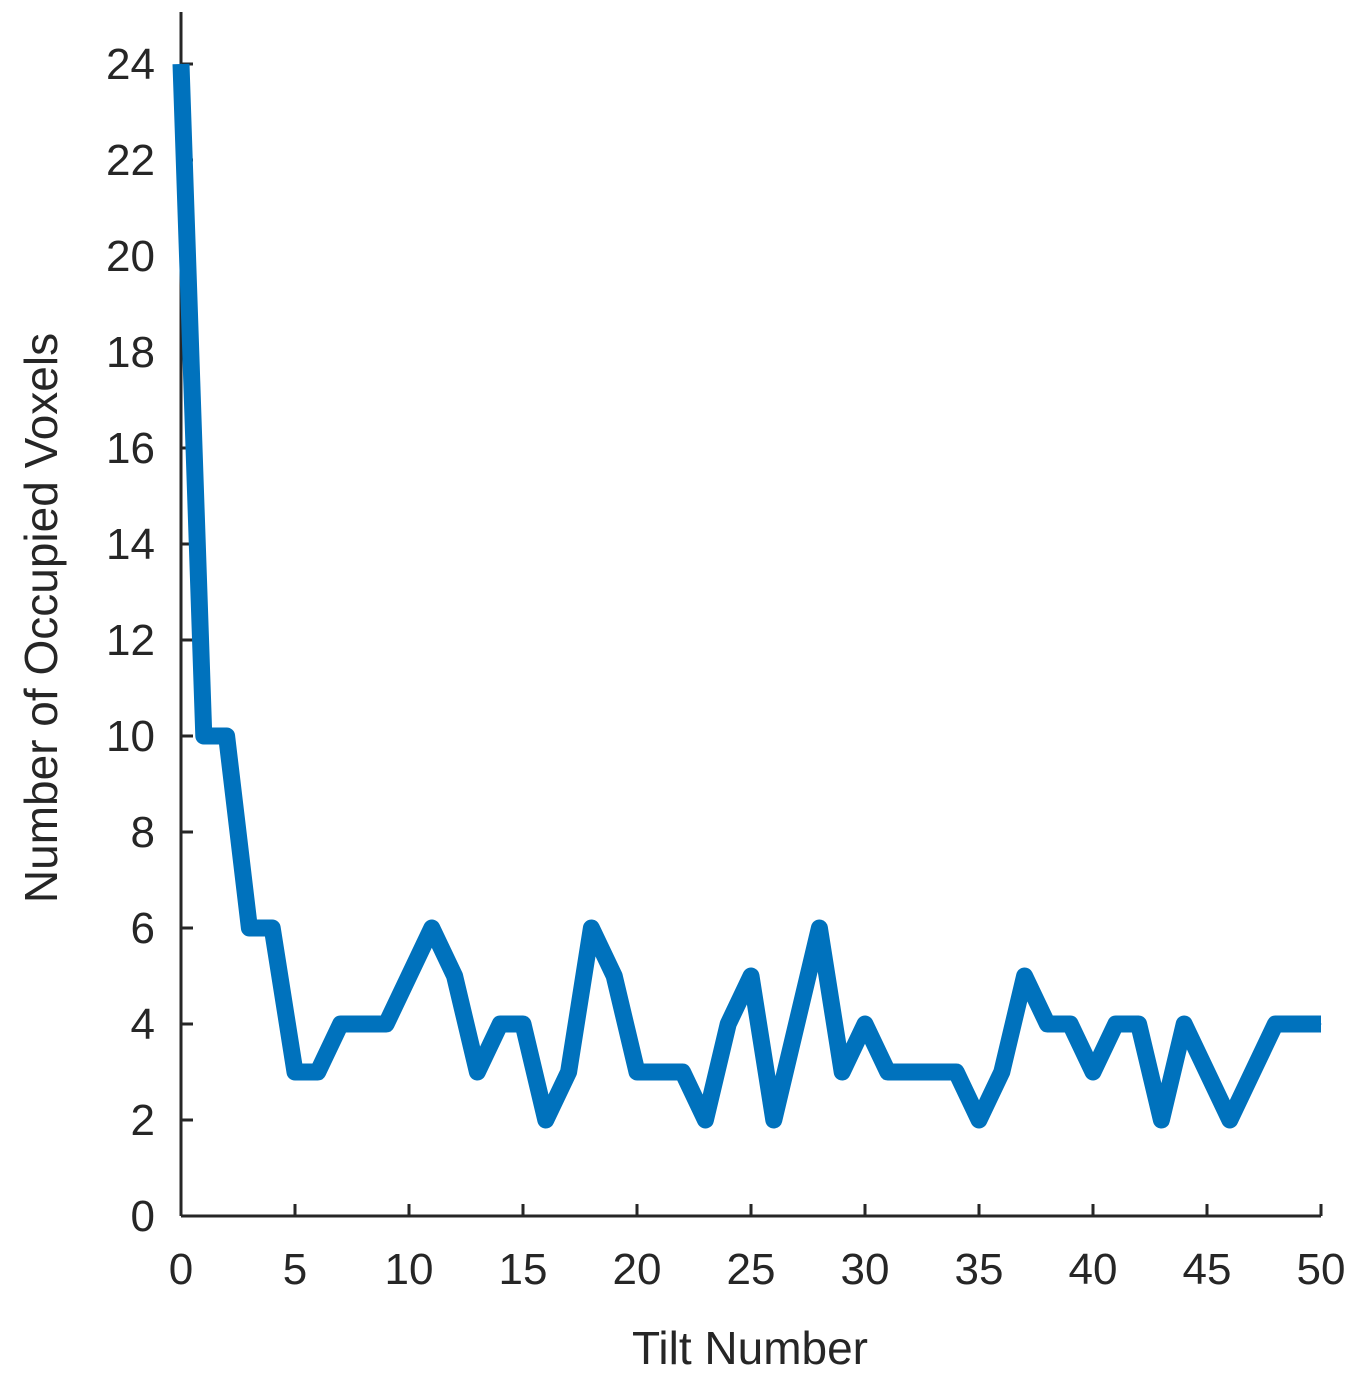 The height and width of the screenshot is (1374, 1361). What do you see at coordinates (143, 1216) in the screenshot?
I see `y-tick-label: 0` at bounding box center [143, 1216].